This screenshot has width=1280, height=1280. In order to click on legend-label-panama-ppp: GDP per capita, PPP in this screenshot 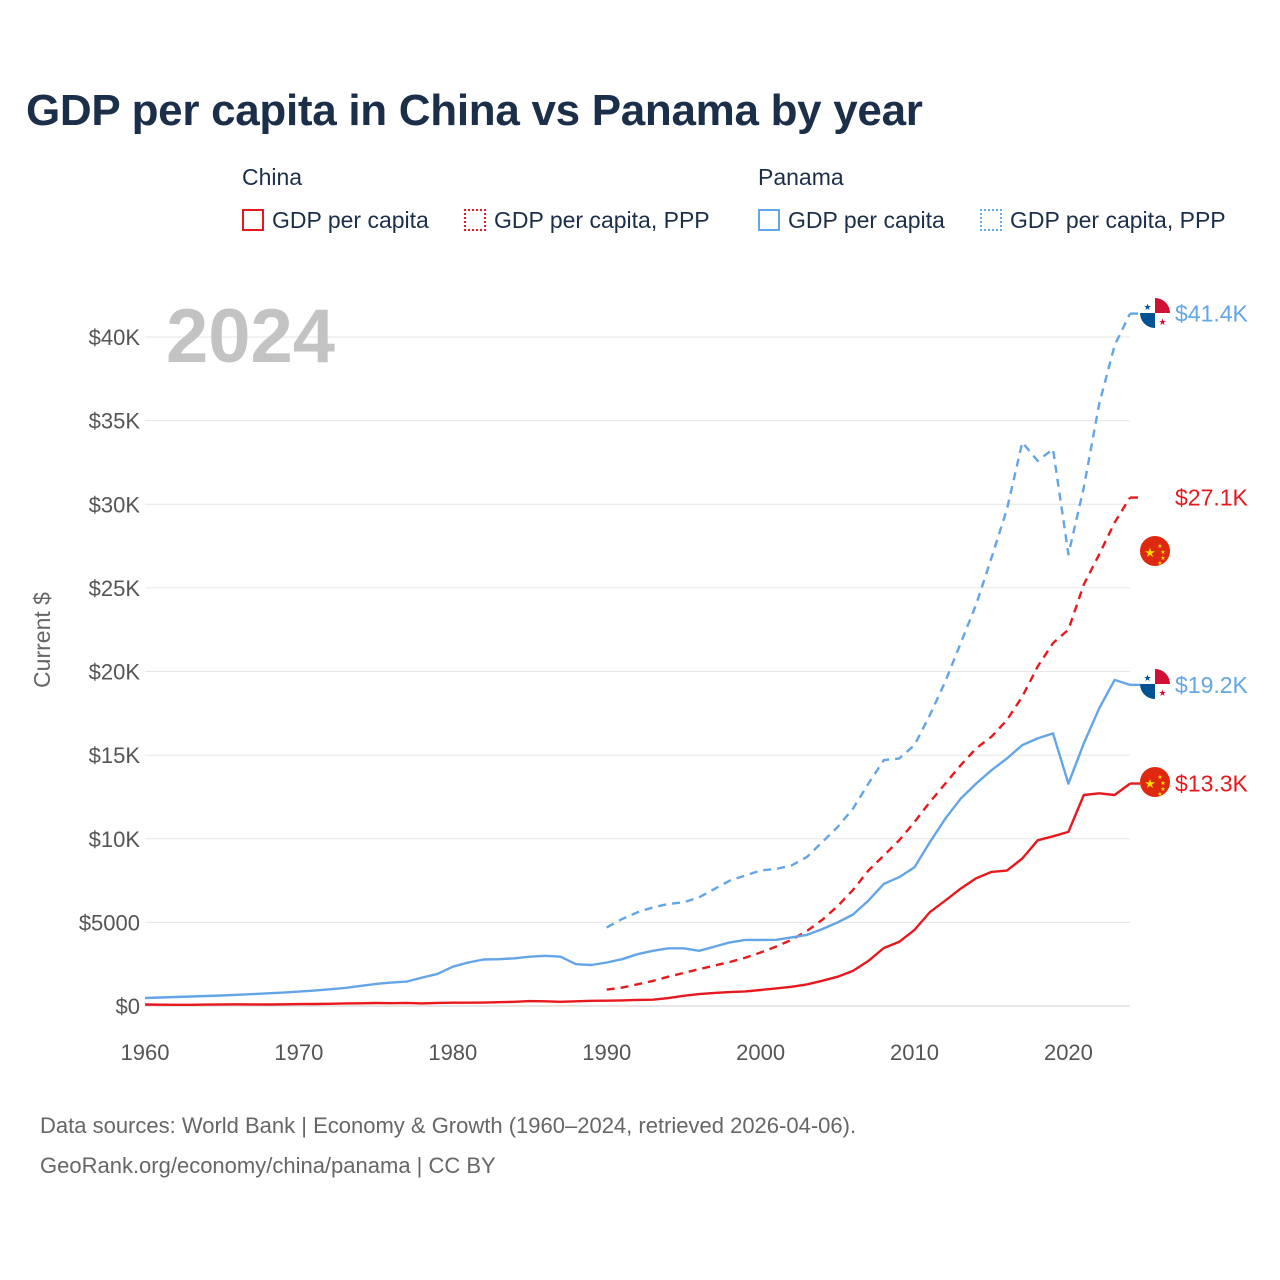, I will do `click(1118, 219)`.